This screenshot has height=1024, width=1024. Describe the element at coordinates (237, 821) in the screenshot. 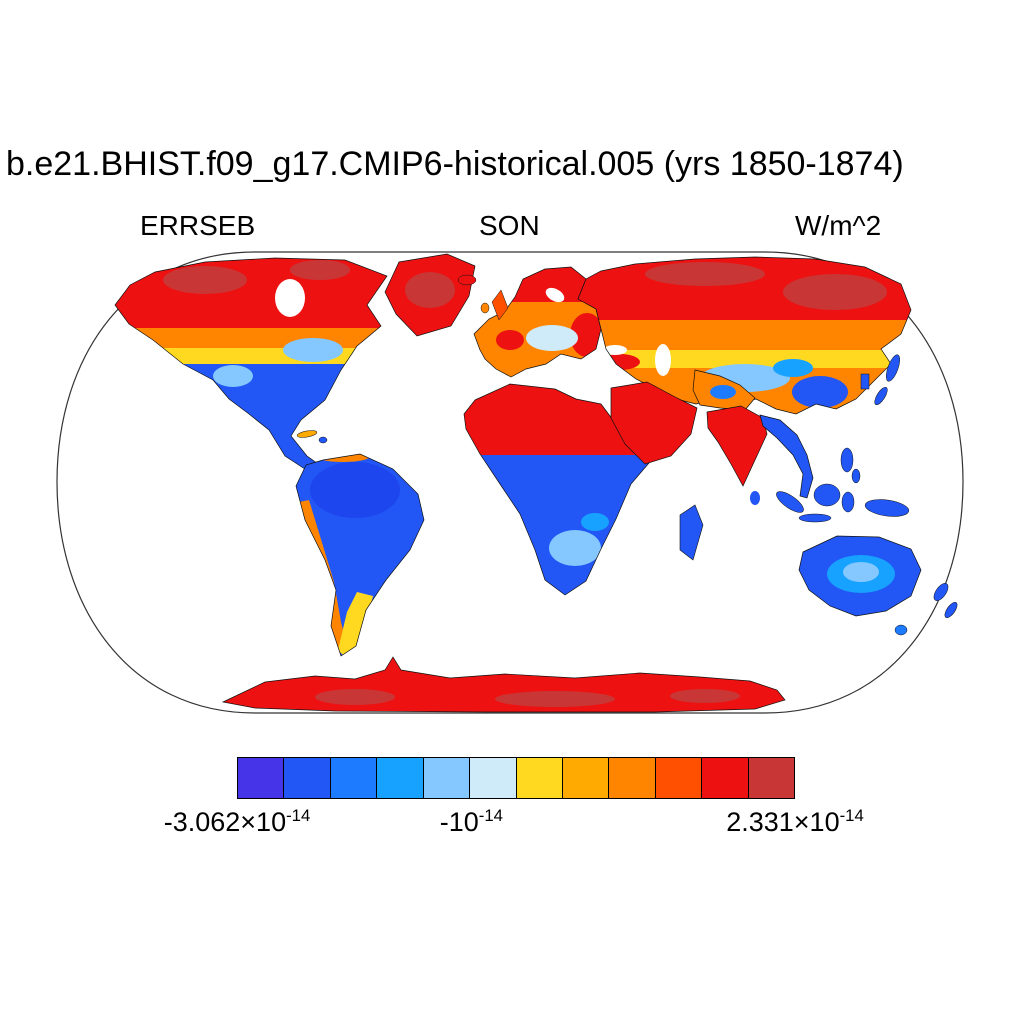

I see `colorbar-tick-min: -3.062×10⁻¹⁴` at that location.